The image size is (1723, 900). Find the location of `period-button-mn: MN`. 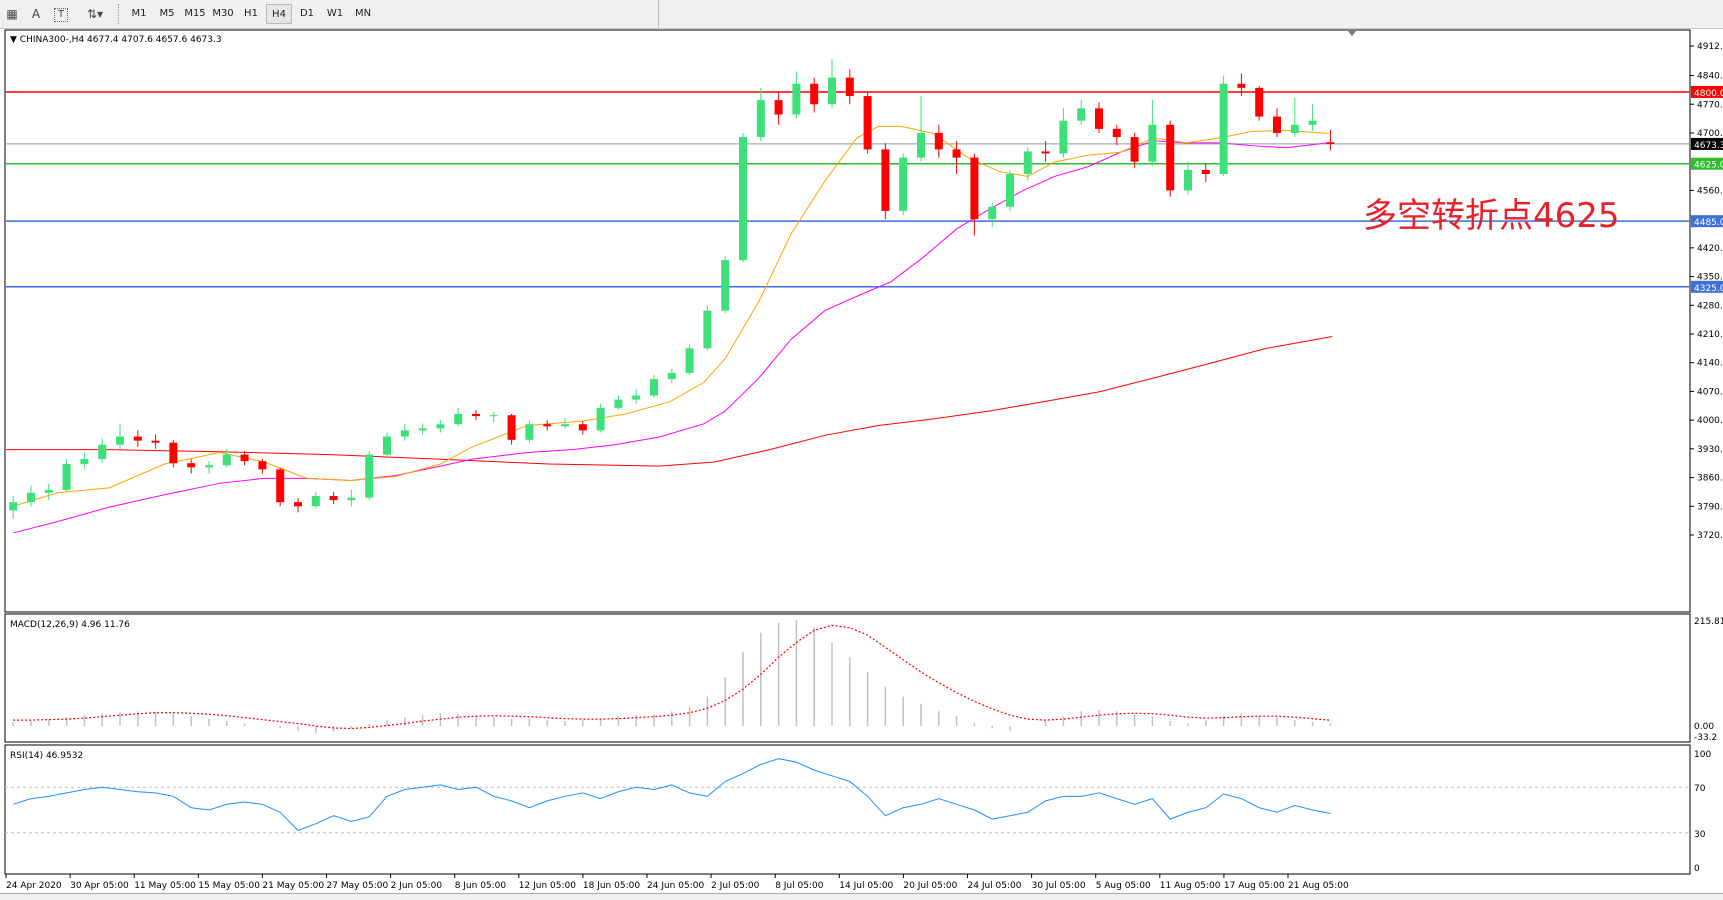

period-button-mn: MN is located at coordinates (363, 13).